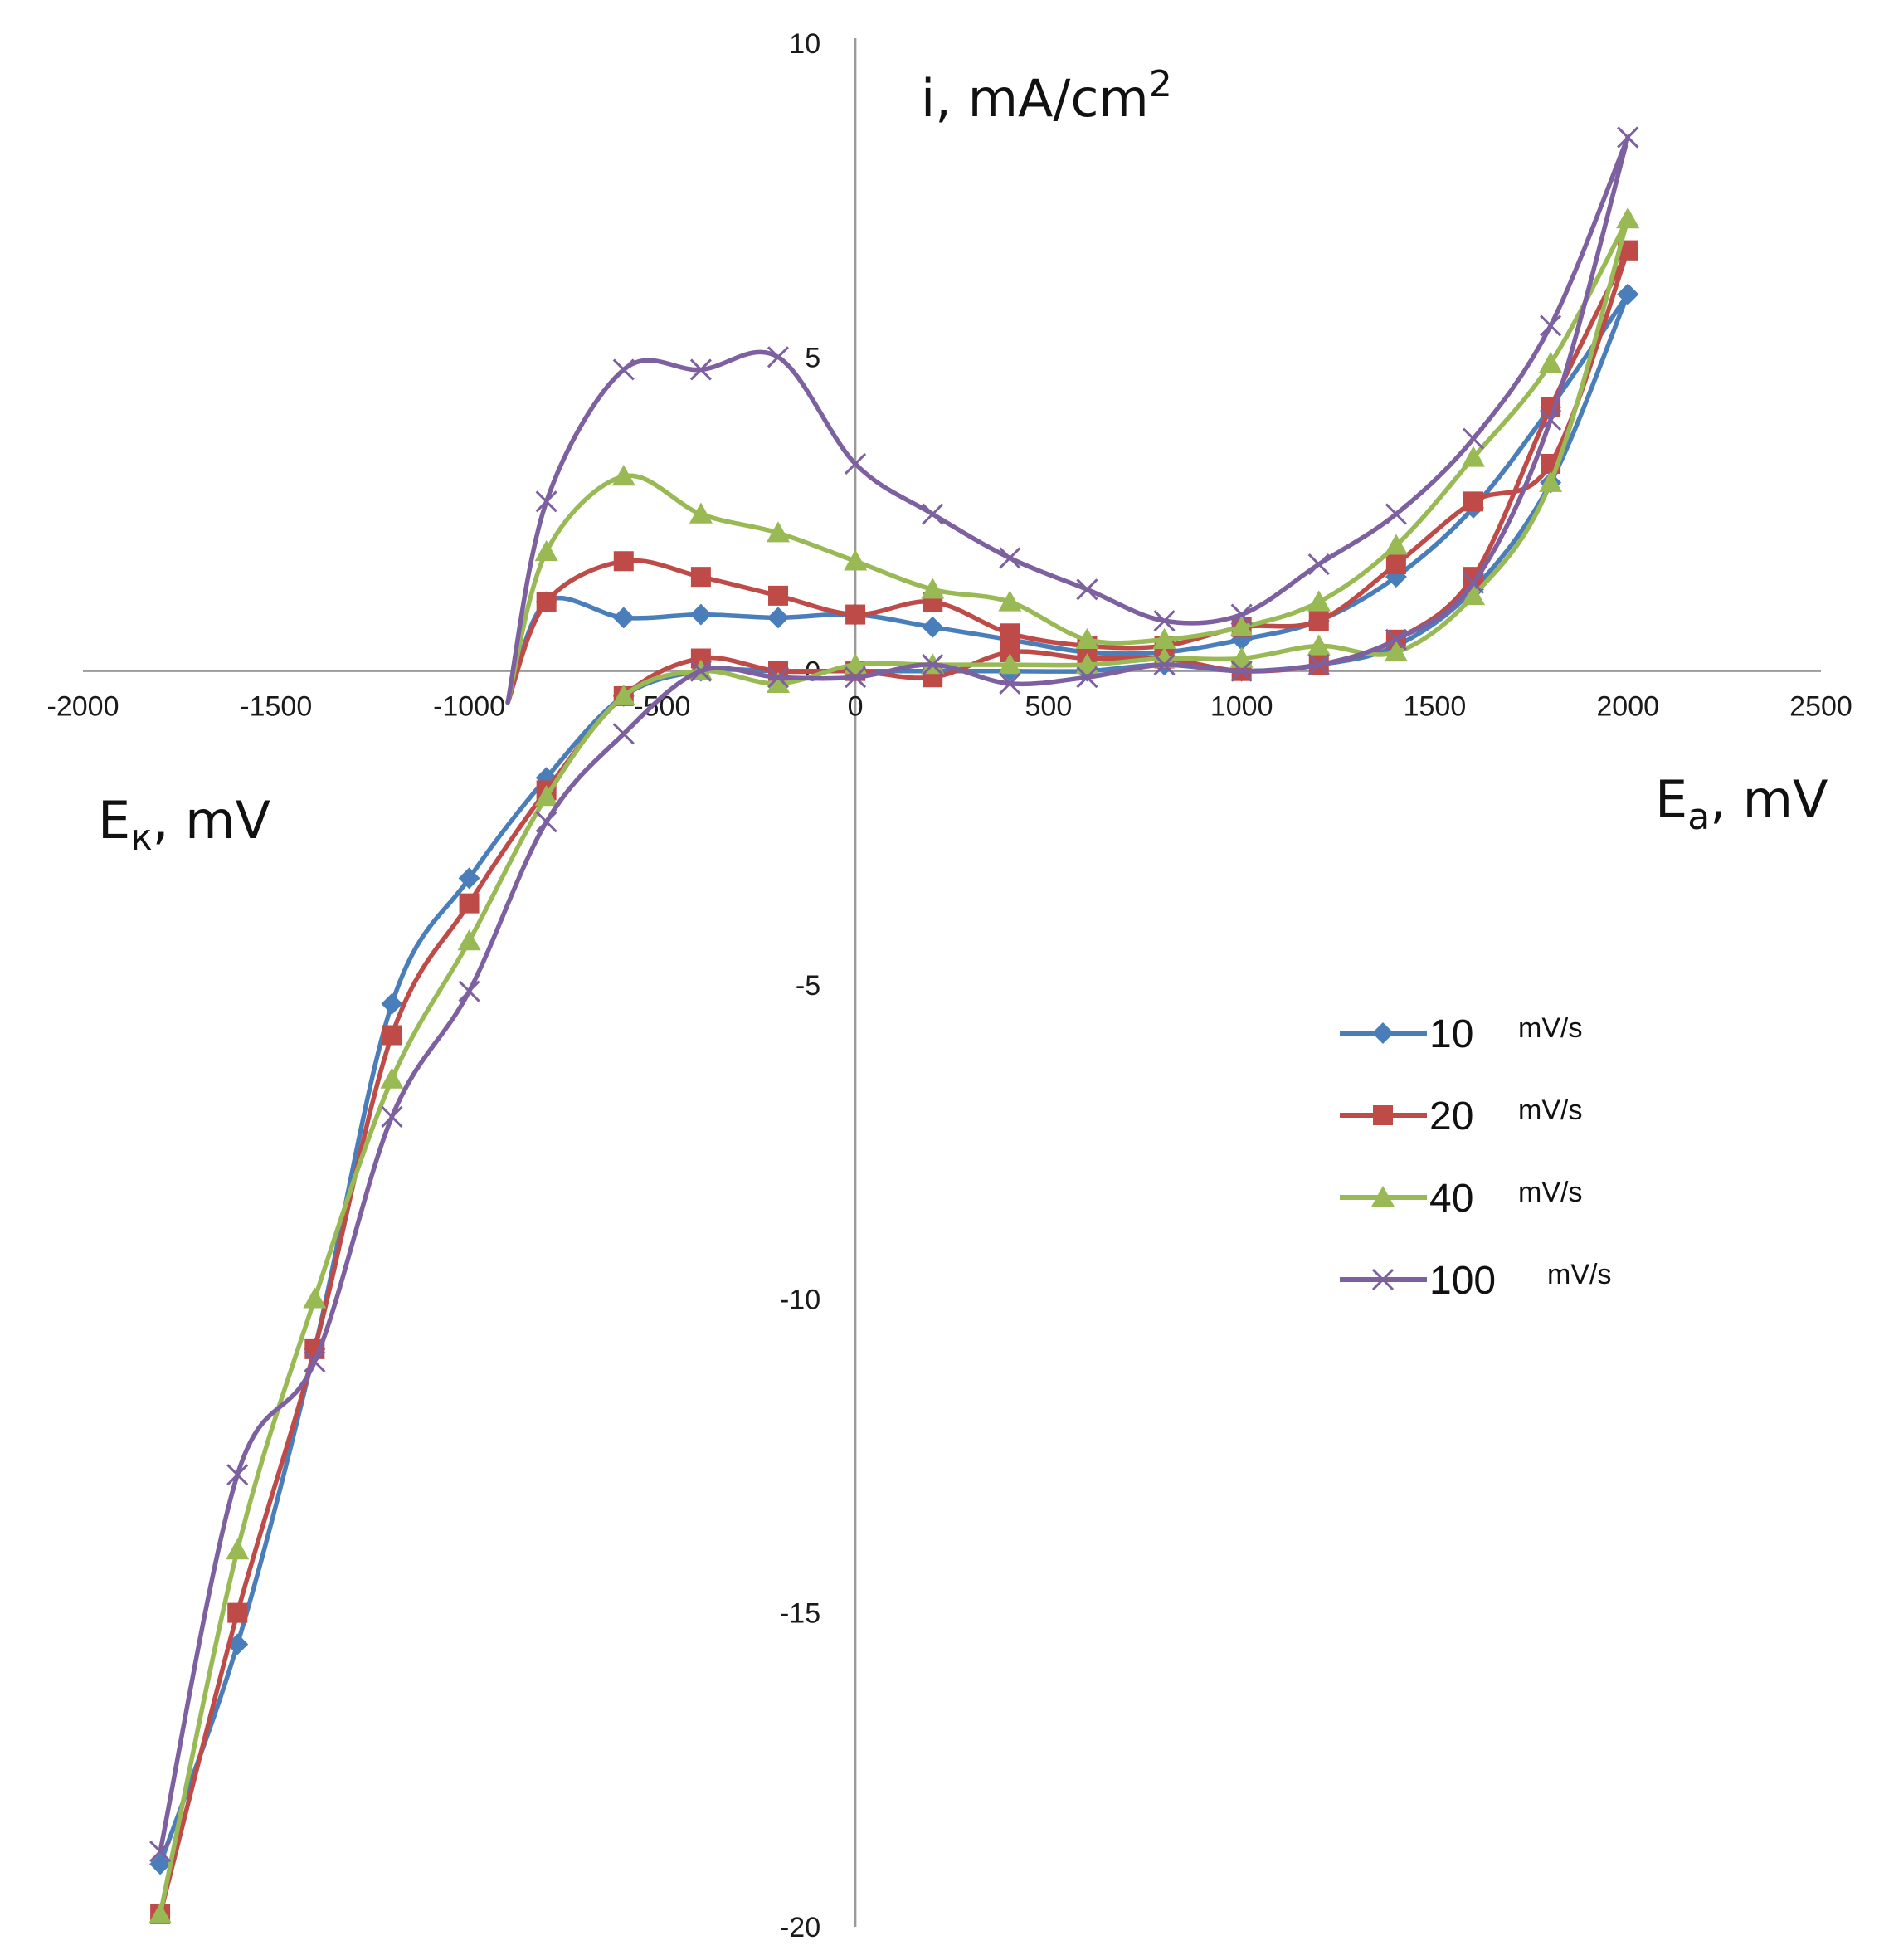  I want to click on x-tick-label: -1500, so click(276, 707).